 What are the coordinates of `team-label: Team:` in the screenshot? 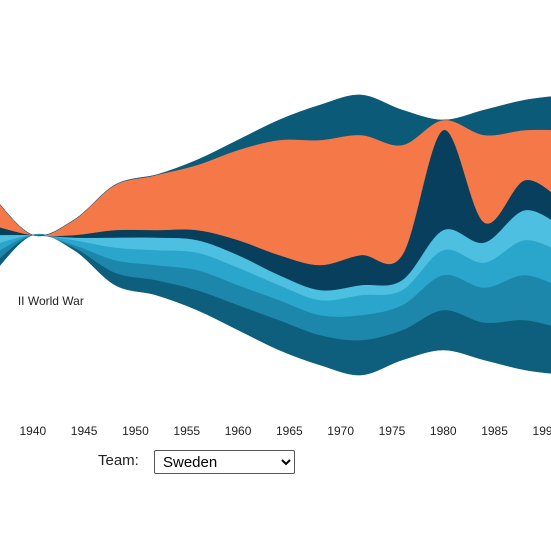 It's located at (118, 460).